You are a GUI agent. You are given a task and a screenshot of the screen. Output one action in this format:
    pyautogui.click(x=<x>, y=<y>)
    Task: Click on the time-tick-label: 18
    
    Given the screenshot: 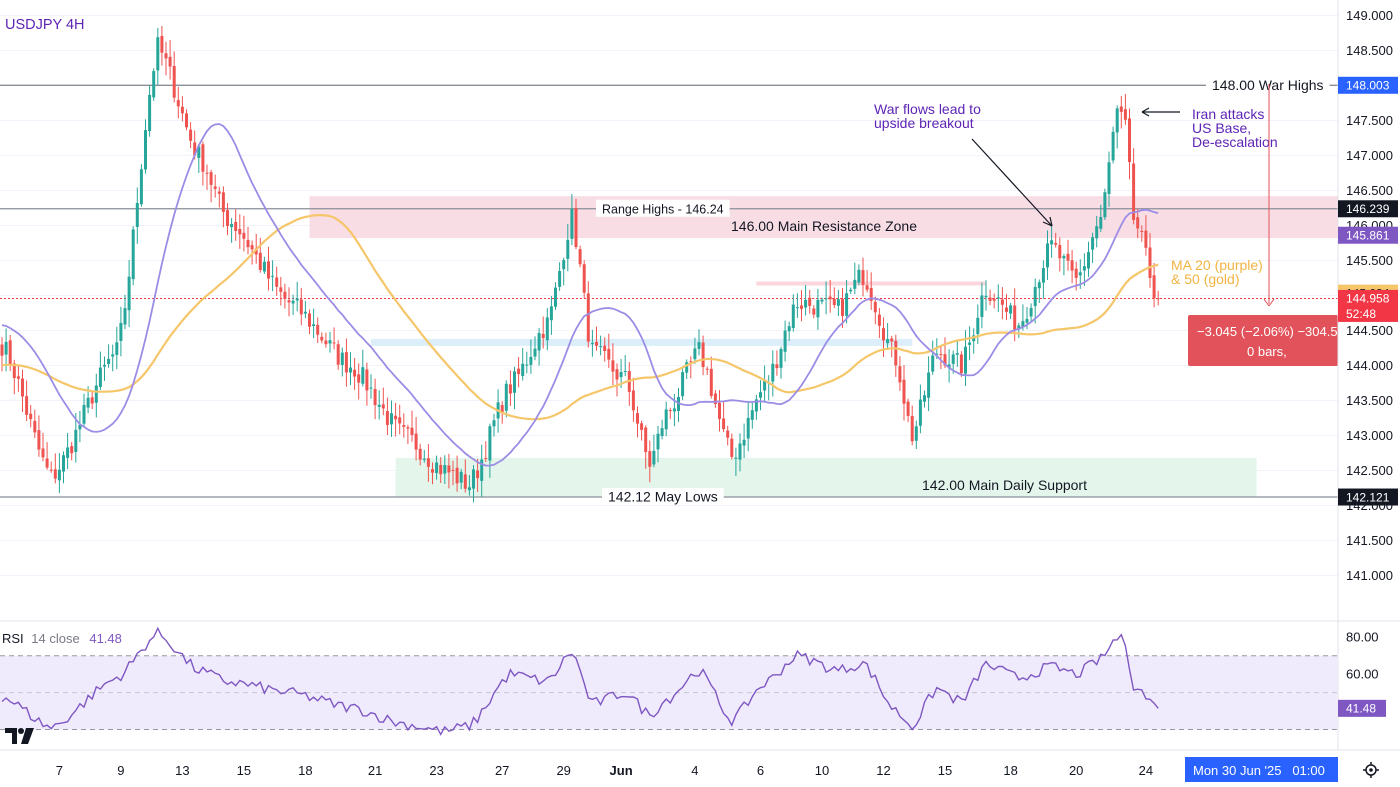 What is the action you would take?
    pyautogui.click(x=1010, y=770)
    